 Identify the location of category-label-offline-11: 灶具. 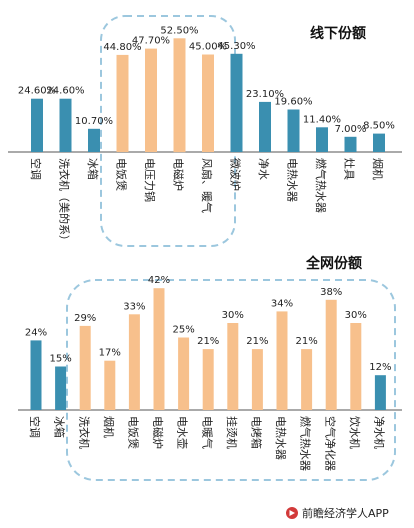
(349, 169).